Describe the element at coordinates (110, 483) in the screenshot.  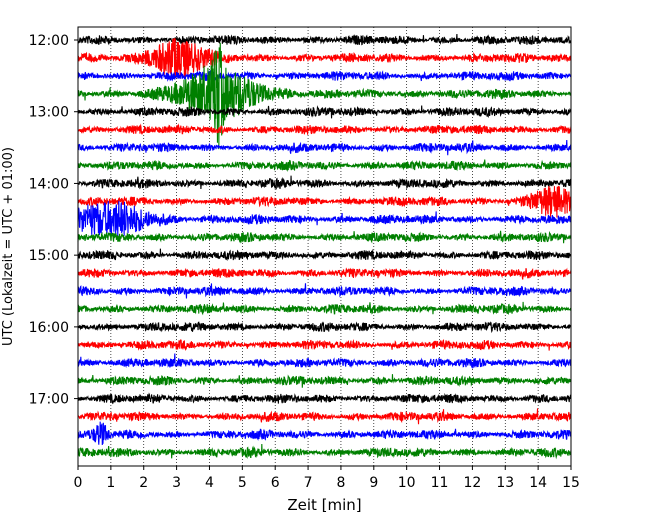
I see `x-tick-label: 1` at that location.